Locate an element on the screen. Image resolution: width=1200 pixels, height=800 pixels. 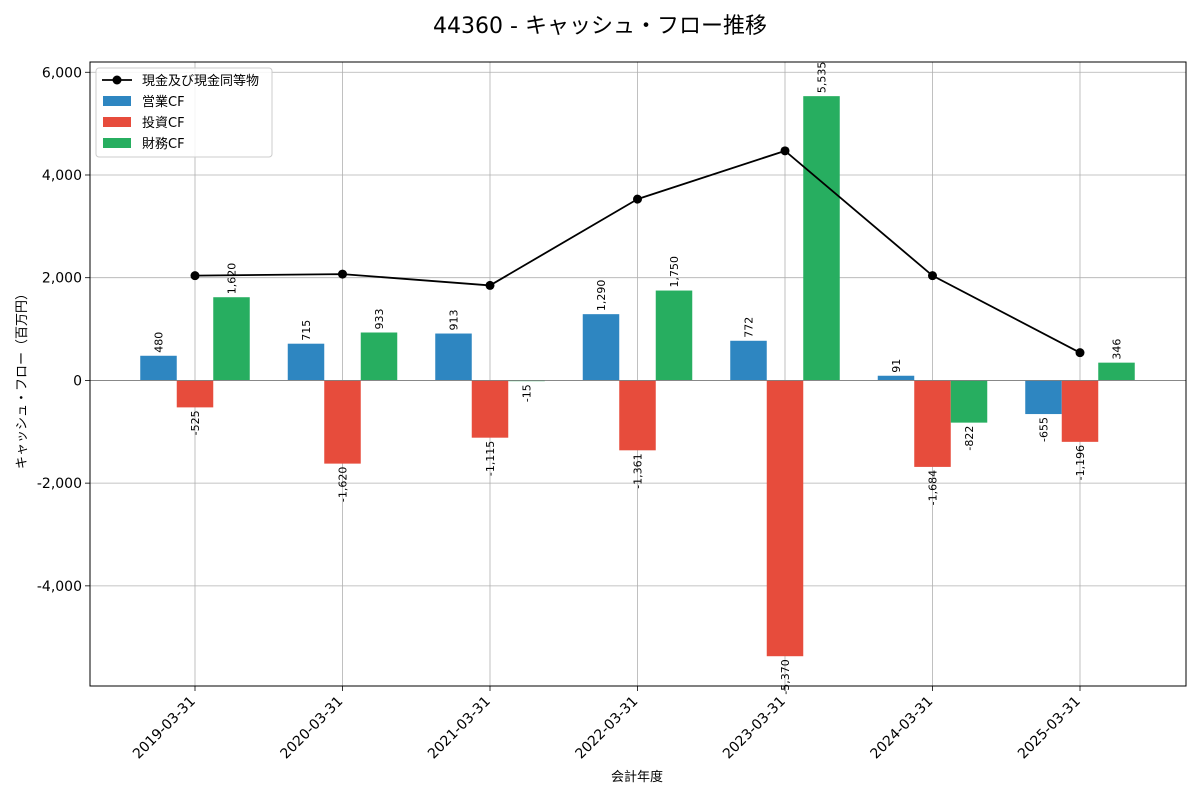
y-tick-label: -4,000 is located at coordinates (59, 587).